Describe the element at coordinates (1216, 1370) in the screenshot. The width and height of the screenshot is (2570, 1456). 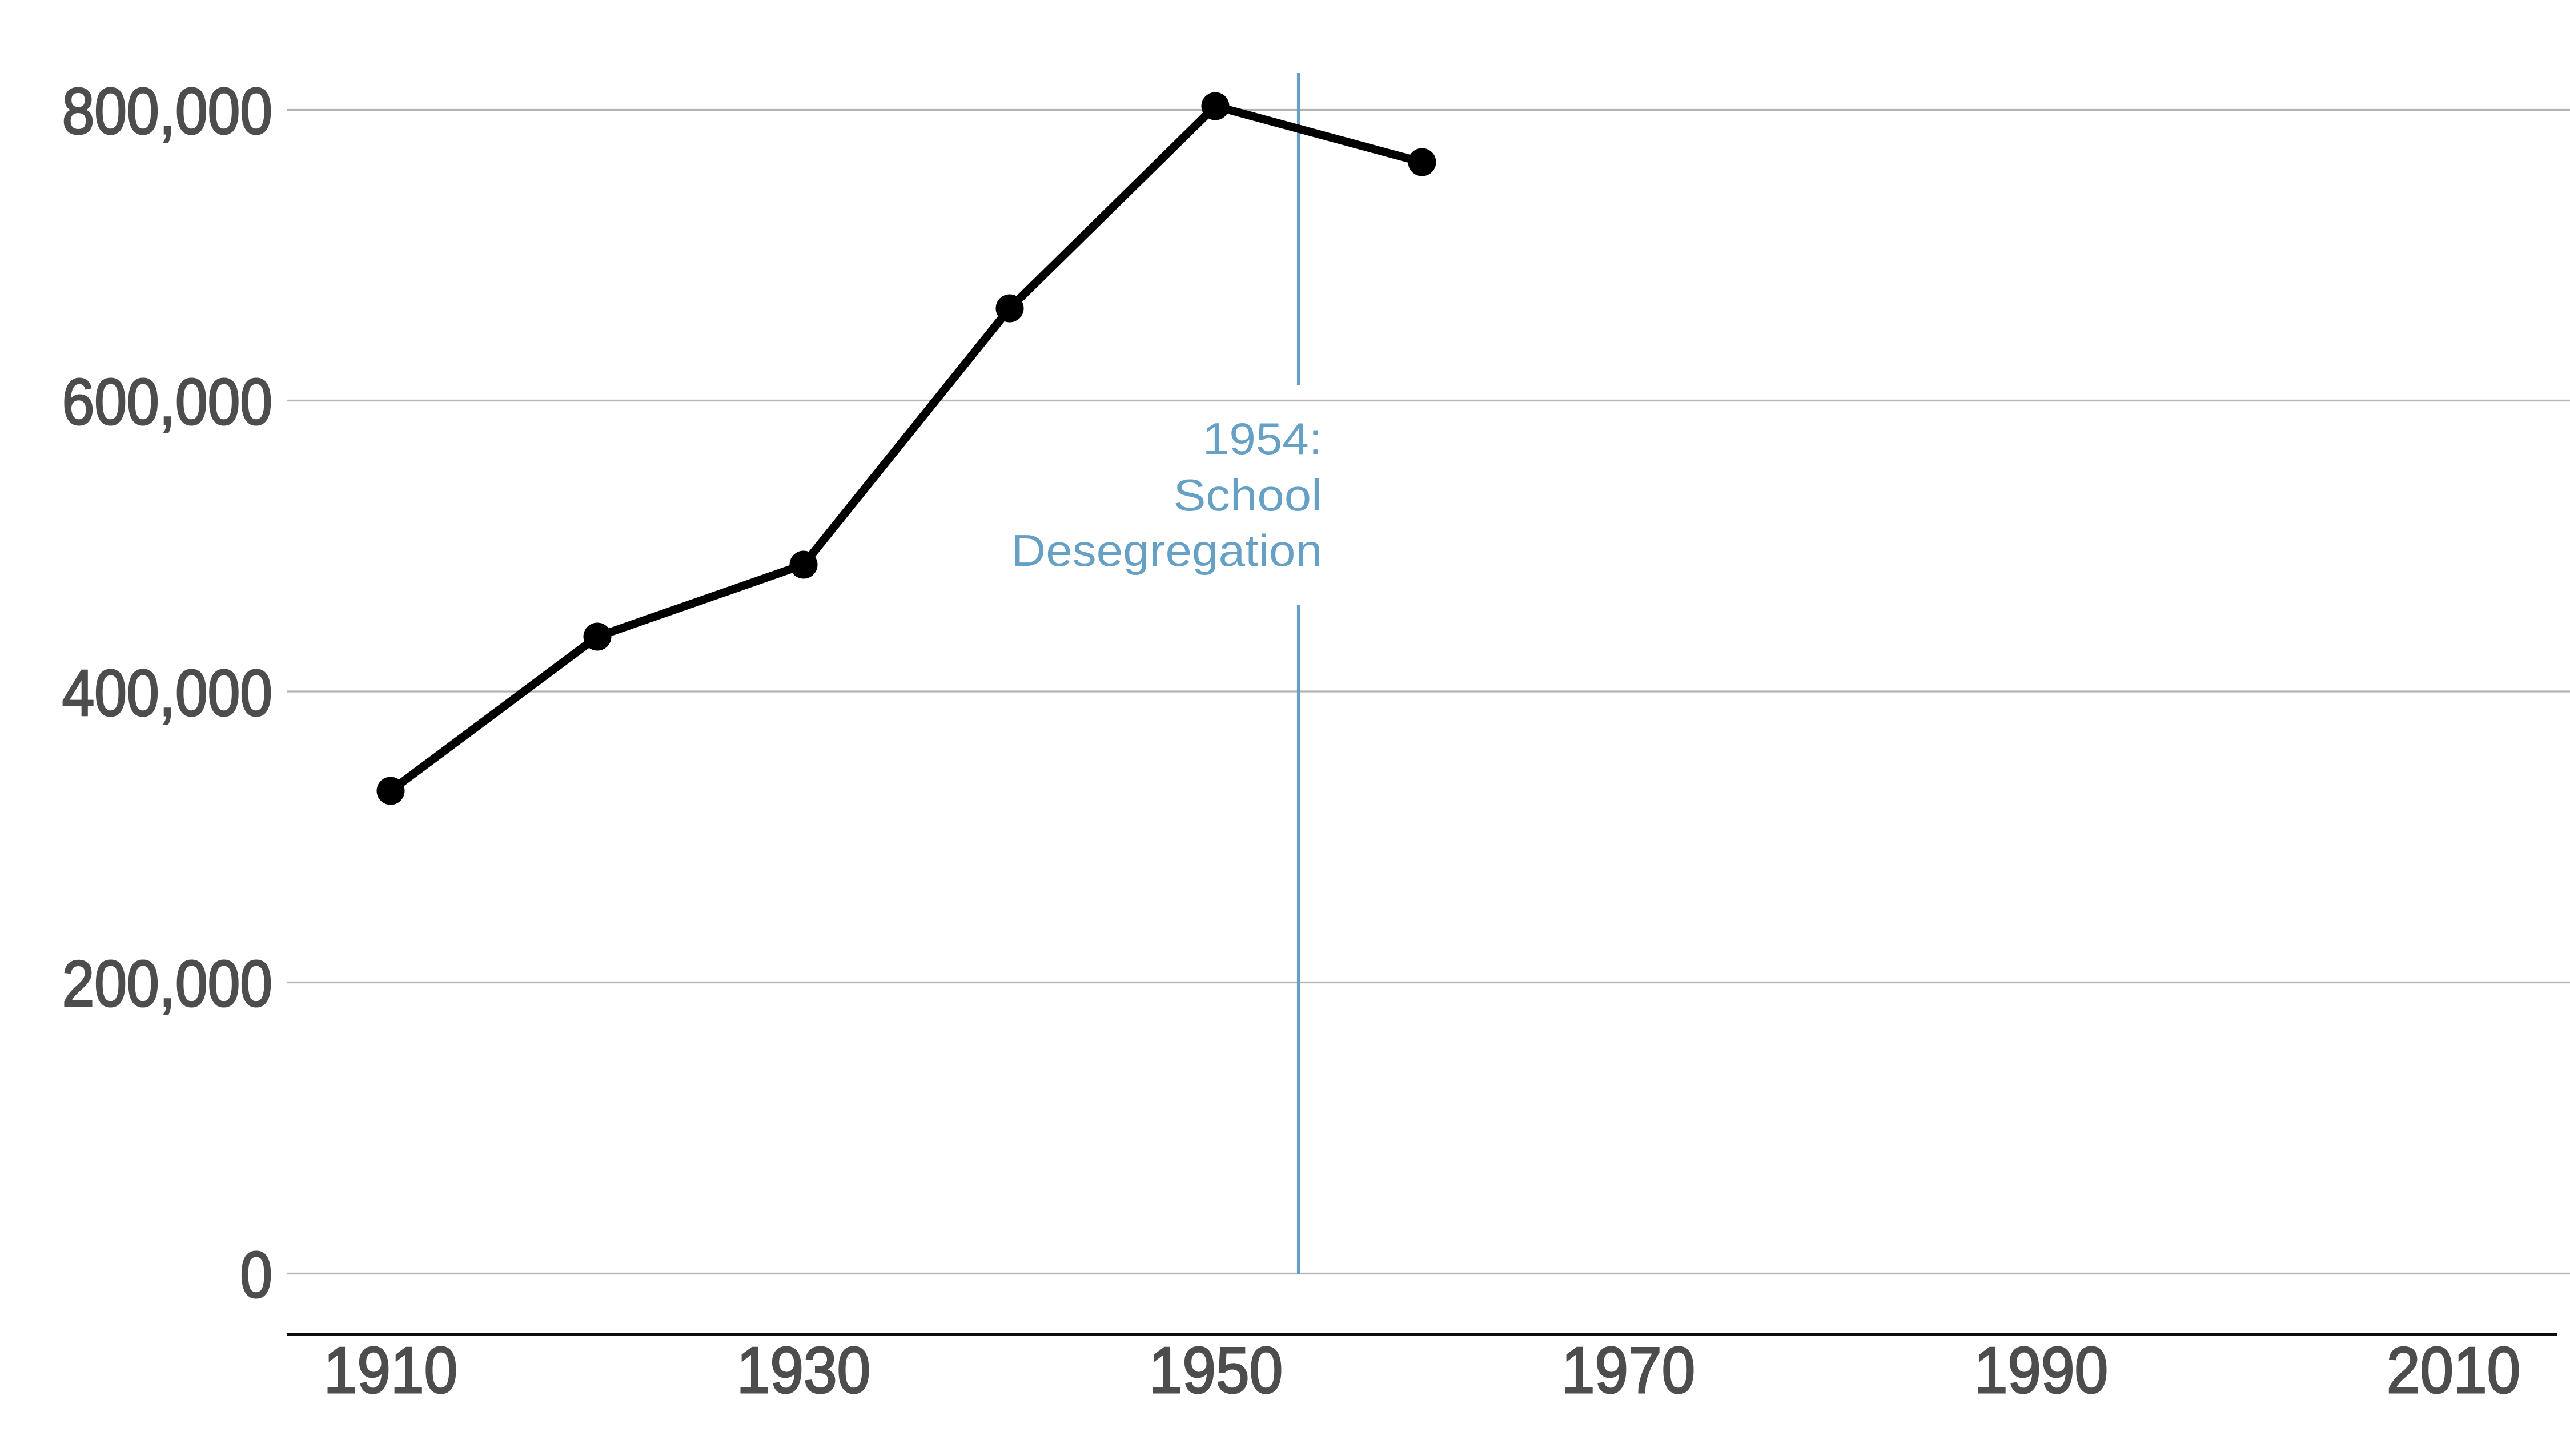
I see `svg-text: 1950` at that location.